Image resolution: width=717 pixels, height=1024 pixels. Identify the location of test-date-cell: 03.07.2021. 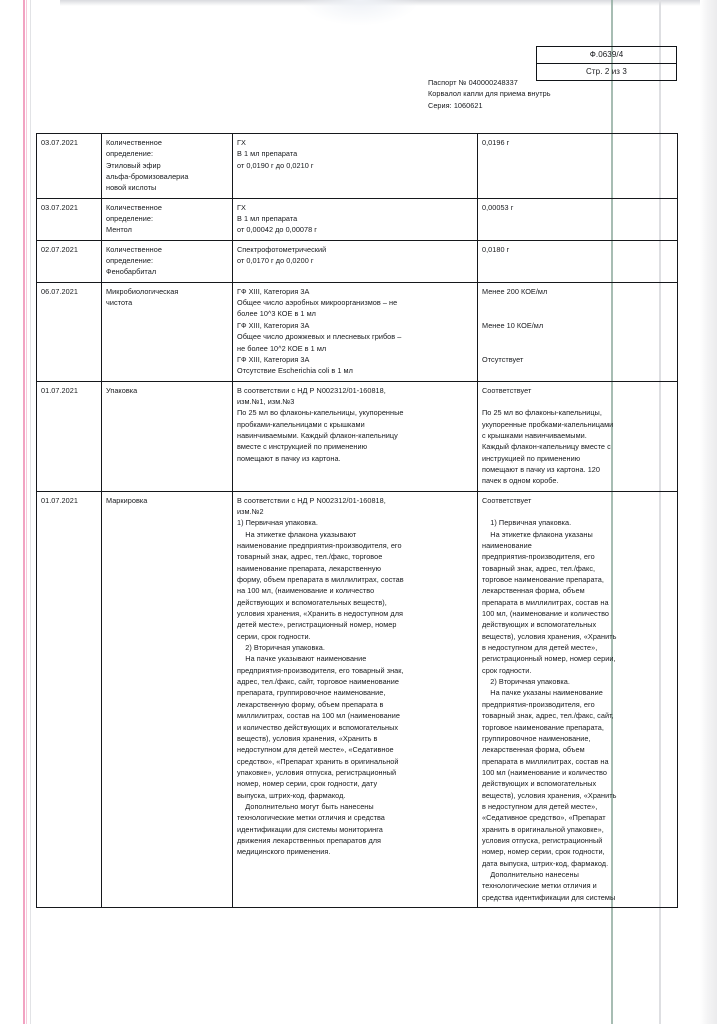
(69, 219).